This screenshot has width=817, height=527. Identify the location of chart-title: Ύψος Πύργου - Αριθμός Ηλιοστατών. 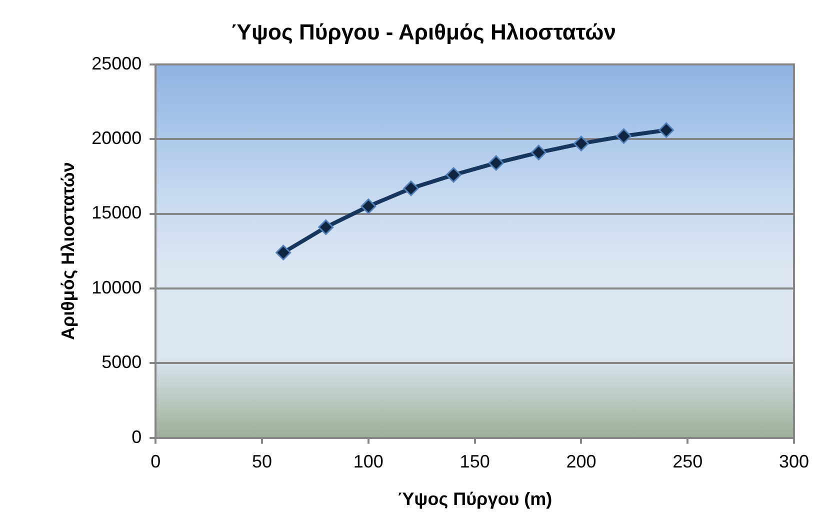
(423, 31).